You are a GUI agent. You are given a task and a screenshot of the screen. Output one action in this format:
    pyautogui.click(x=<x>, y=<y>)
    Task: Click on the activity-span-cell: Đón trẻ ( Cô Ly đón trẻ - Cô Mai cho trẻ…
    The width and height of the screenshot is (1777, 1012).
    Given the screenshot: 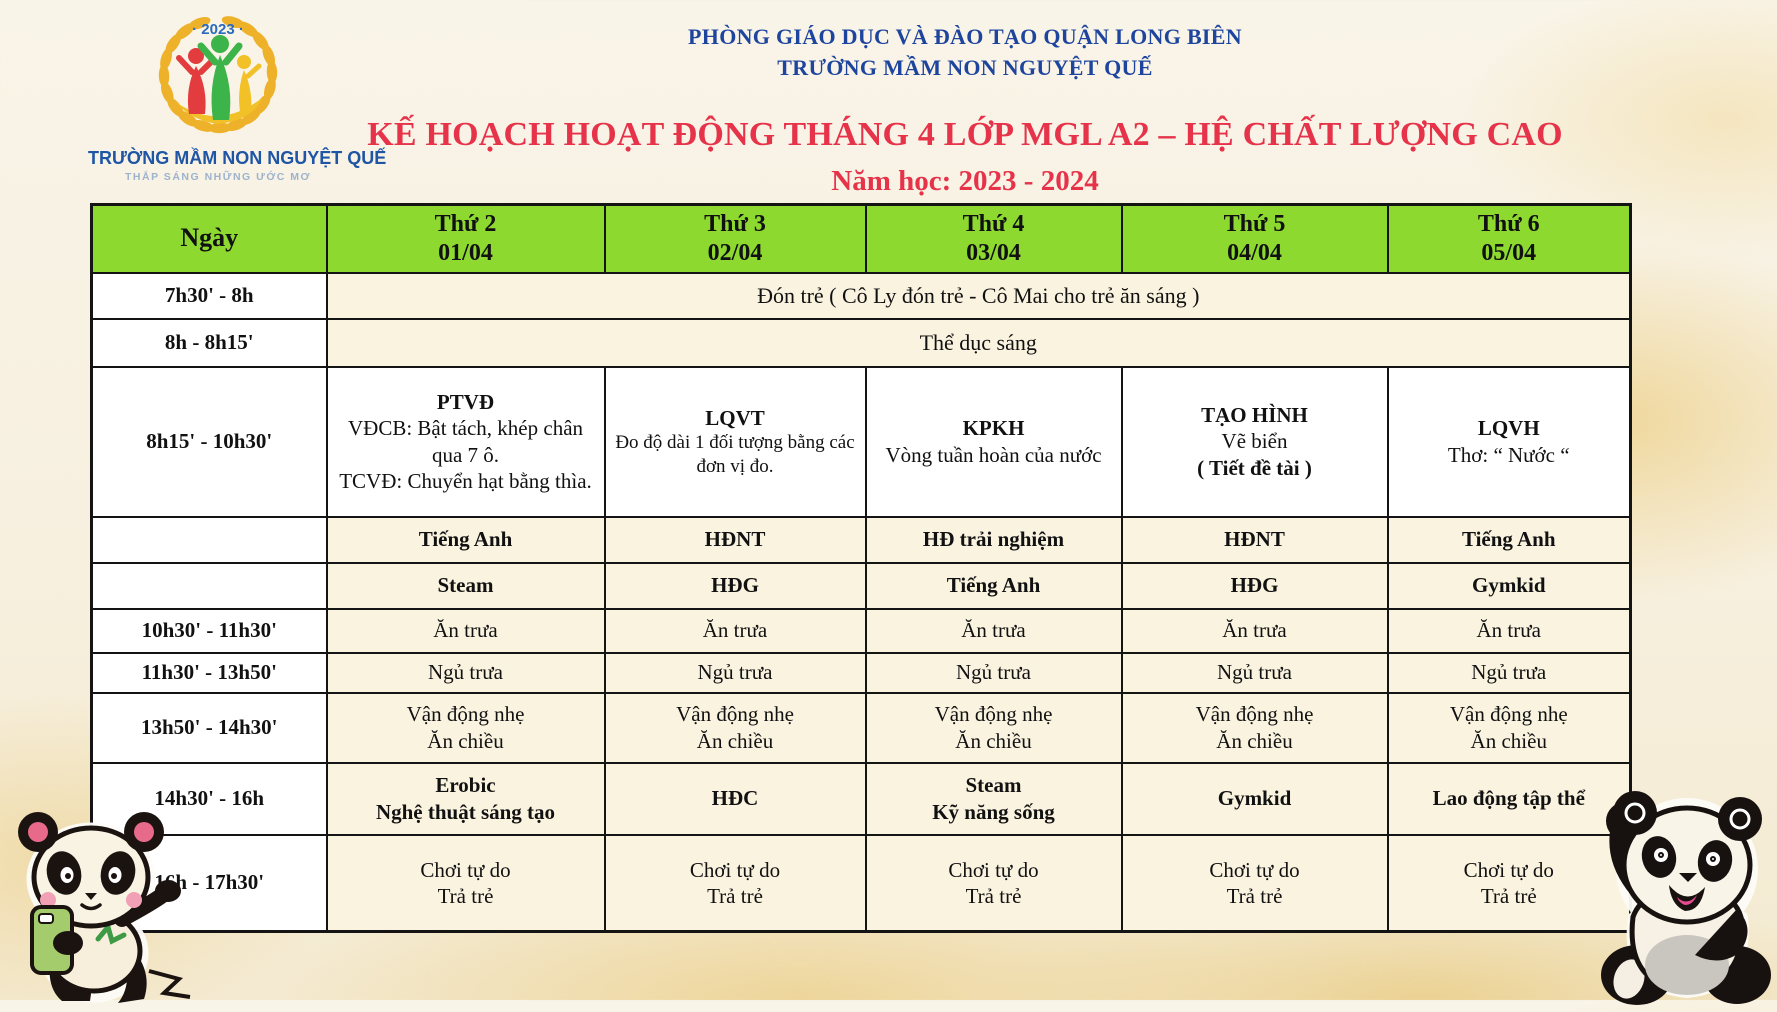 What is the action you would take?
    pyautogui.click(x=978, y=295)
    